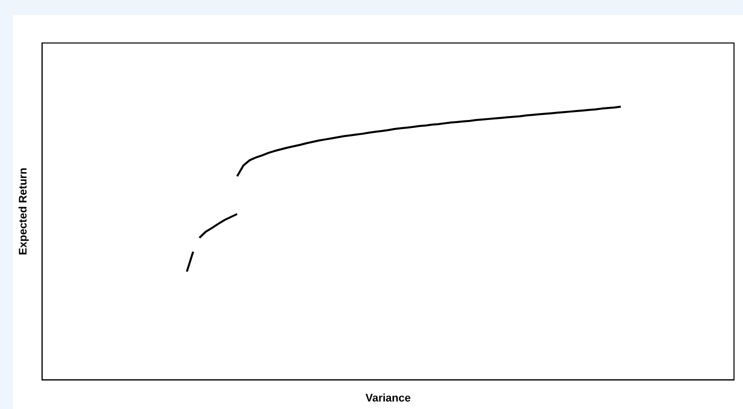 The image size is (743, 409). What do you see at coordinates (388, 398) in the screenshot?
I see `x-axis-title: Variance` at bounding box center [388, 398].